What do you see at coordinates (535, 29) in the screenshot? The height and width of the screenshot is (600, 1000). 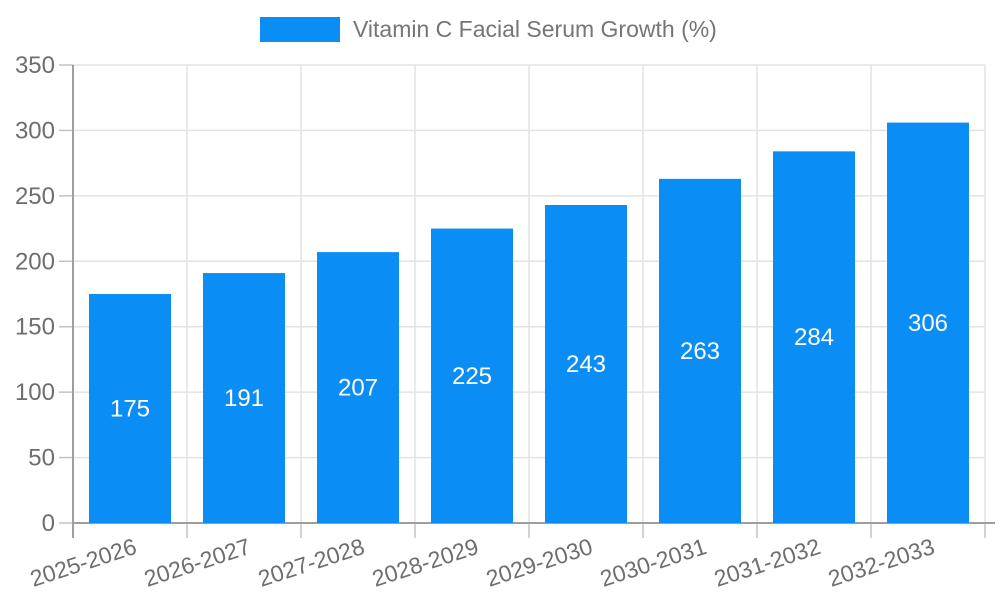 I see `legend-label: Vitamin C Facial Serum Growth (%)` at bounding box center [535, 29].